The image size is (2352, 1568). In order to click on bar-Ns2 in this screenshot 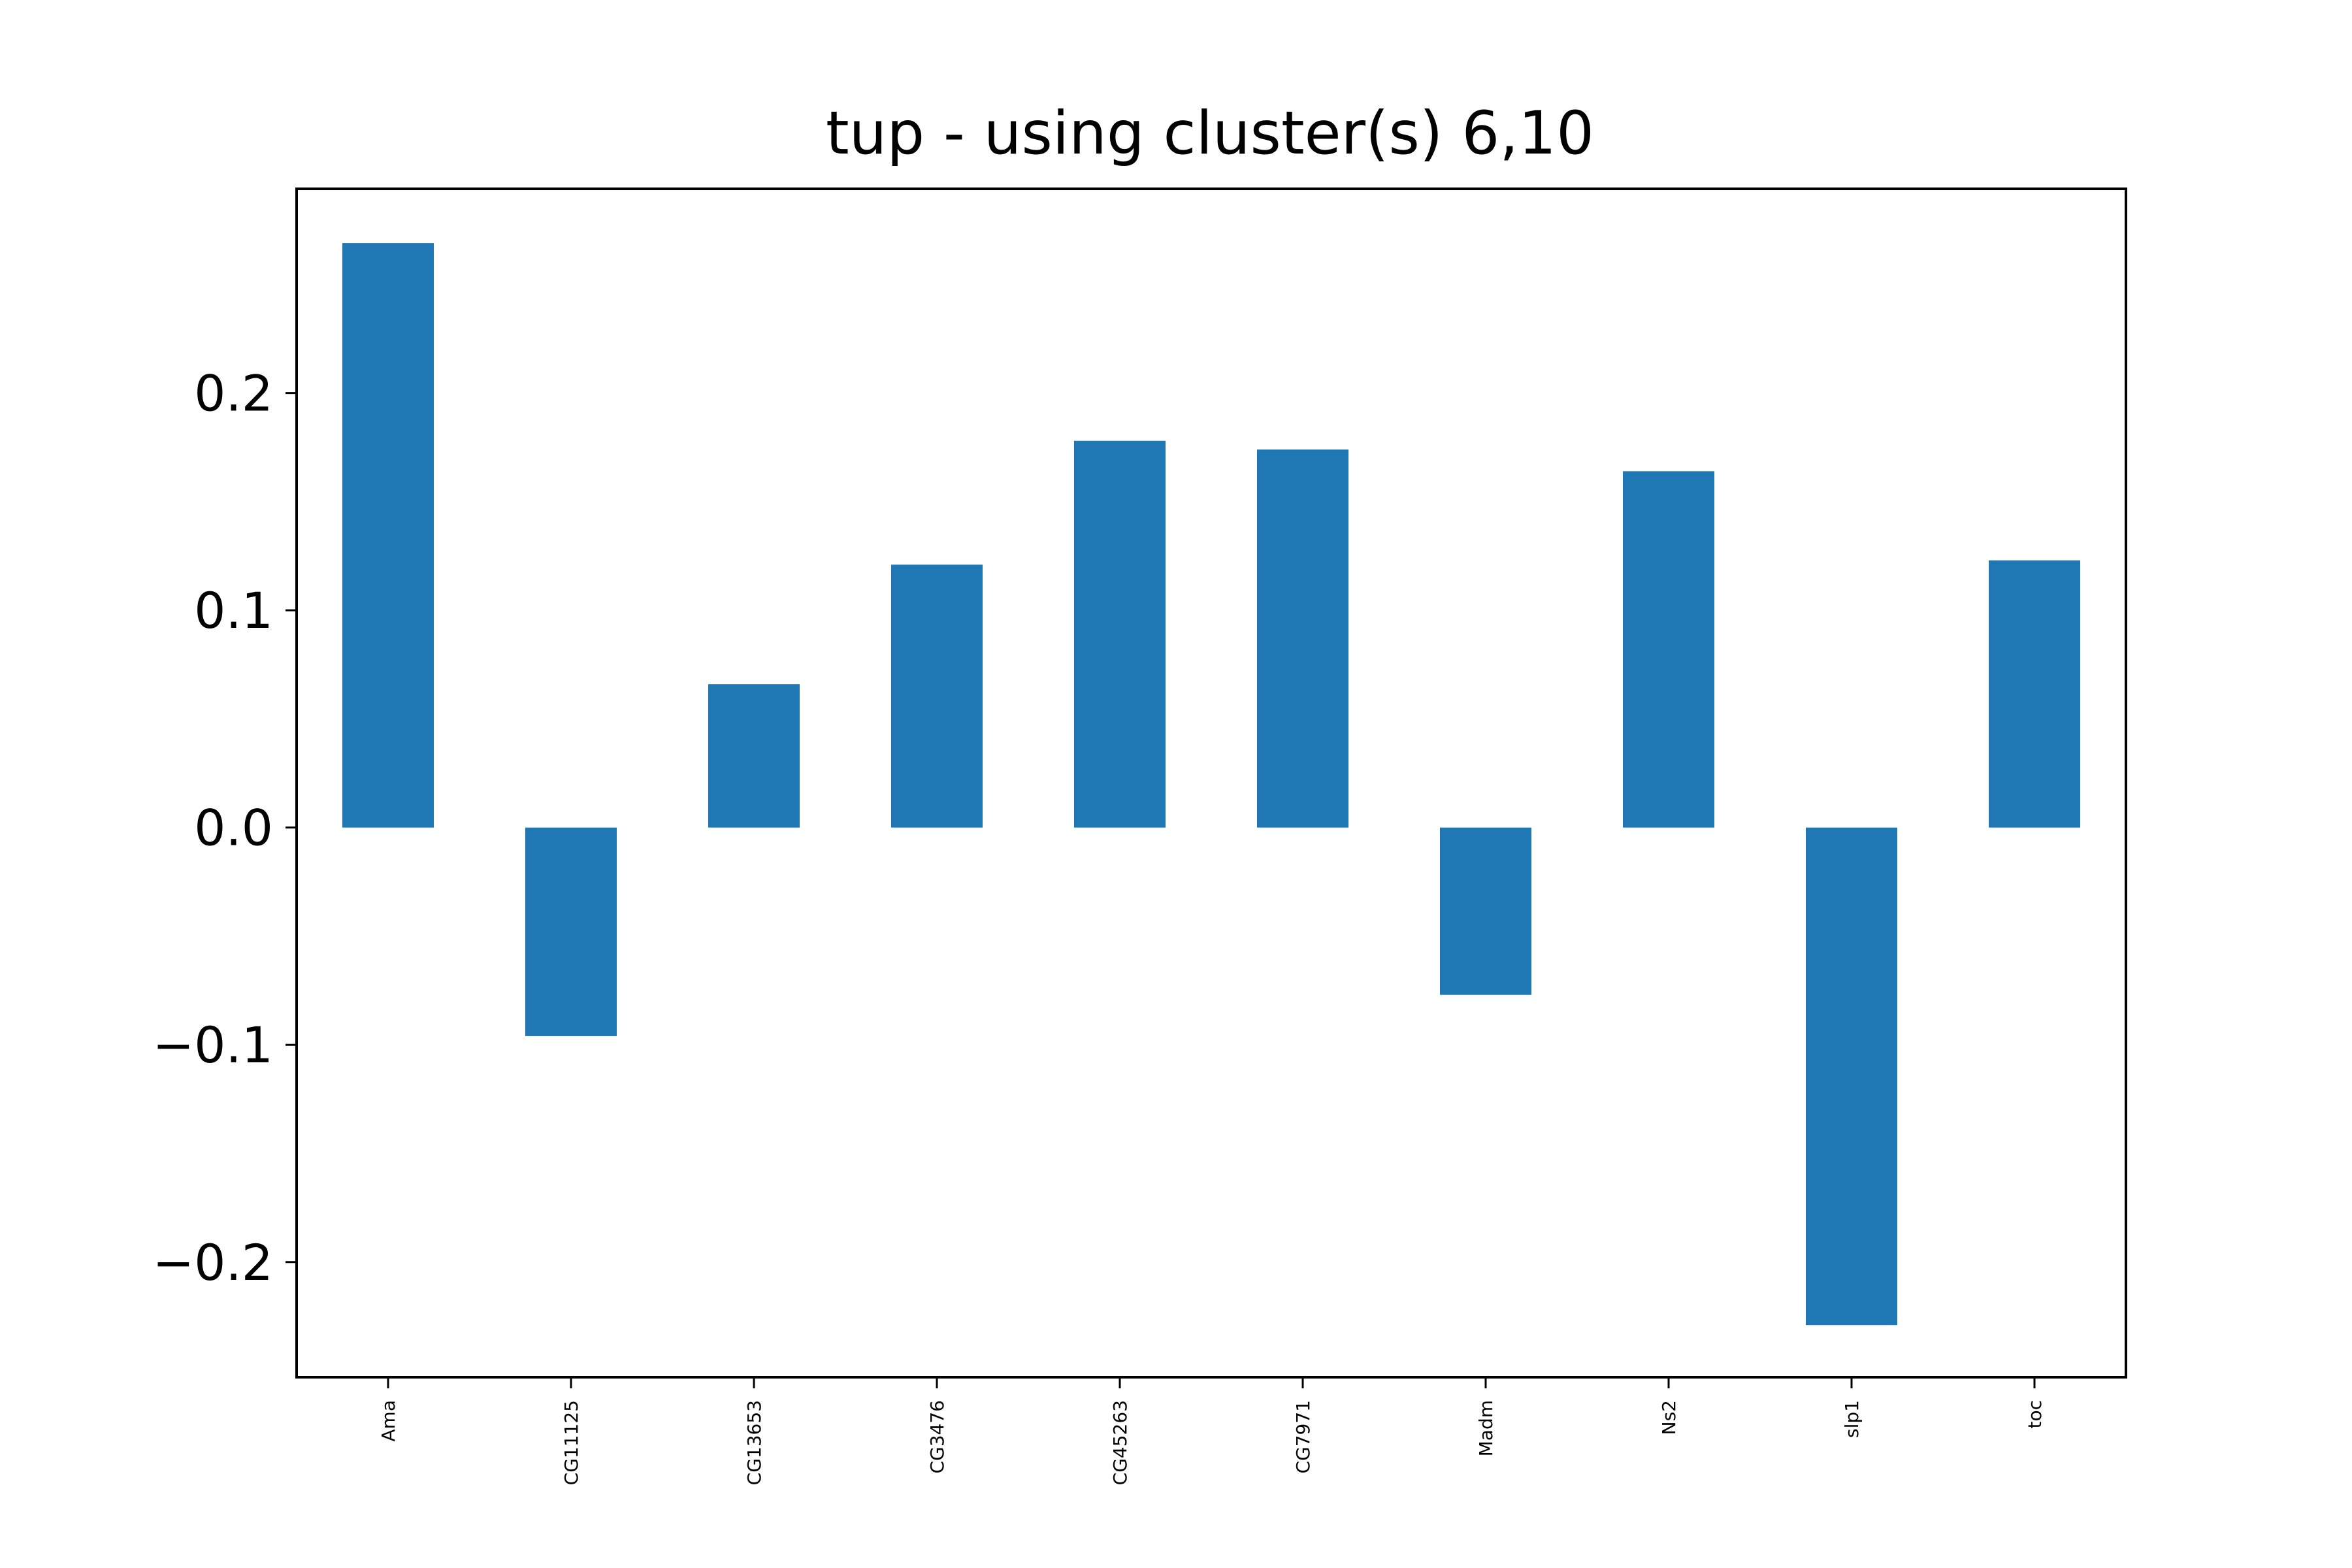, I will do `click(1668, 649)`.